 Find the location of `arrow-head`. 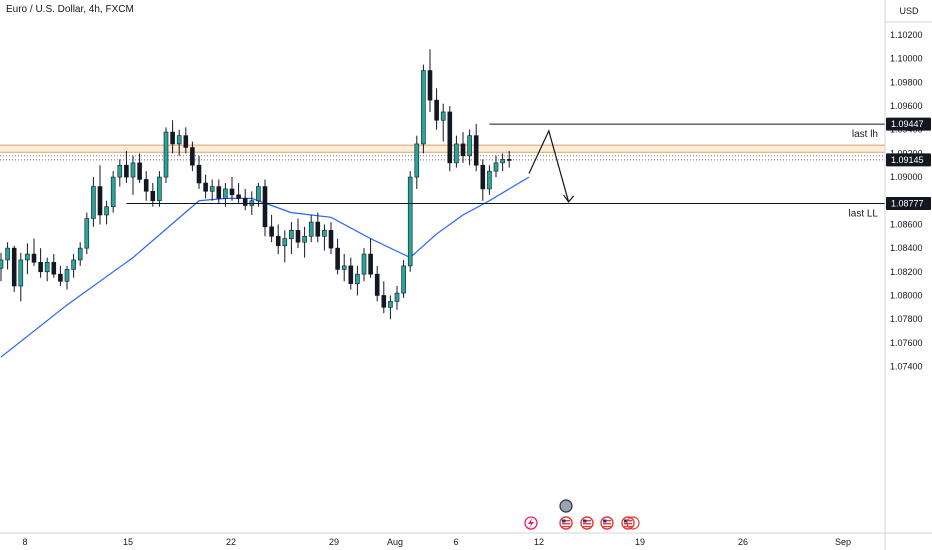

arrow-head is located at coordinates (569, 198).